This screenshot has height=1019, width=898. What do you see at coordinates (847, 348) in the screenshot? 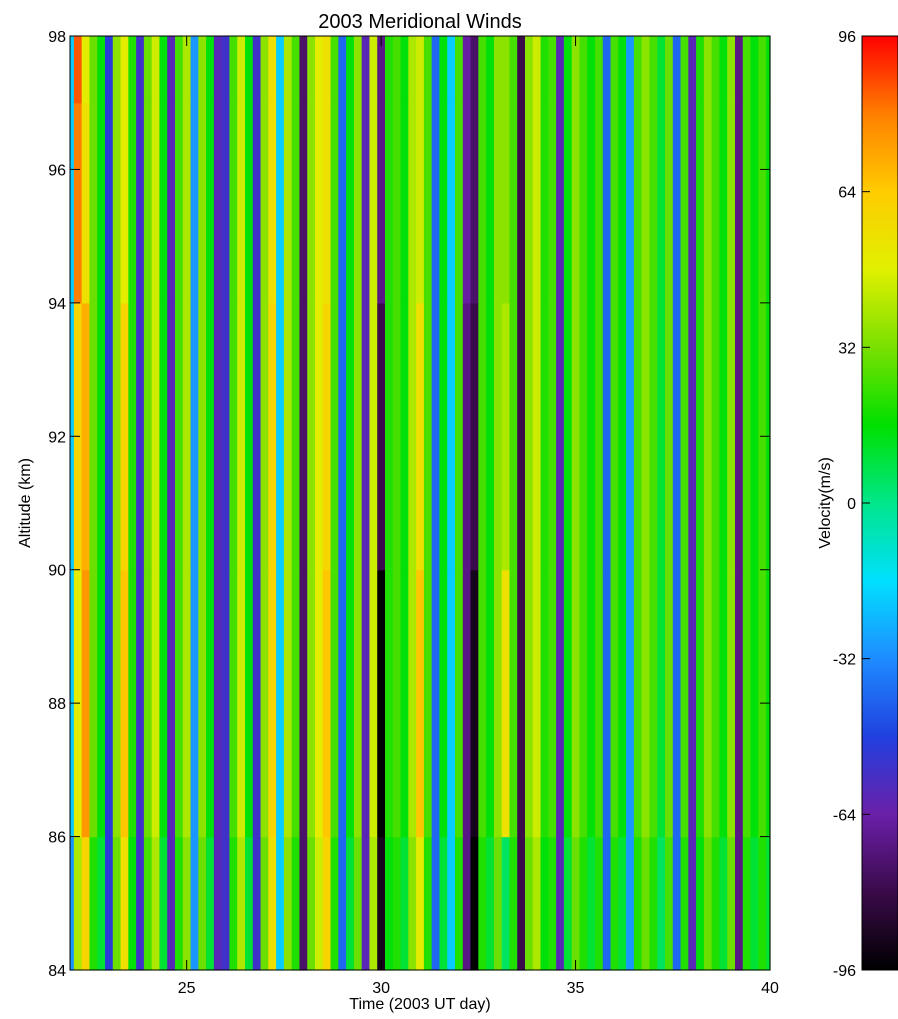
I see `colorbar-tick-label: 32` at bounding box center [847, 348].